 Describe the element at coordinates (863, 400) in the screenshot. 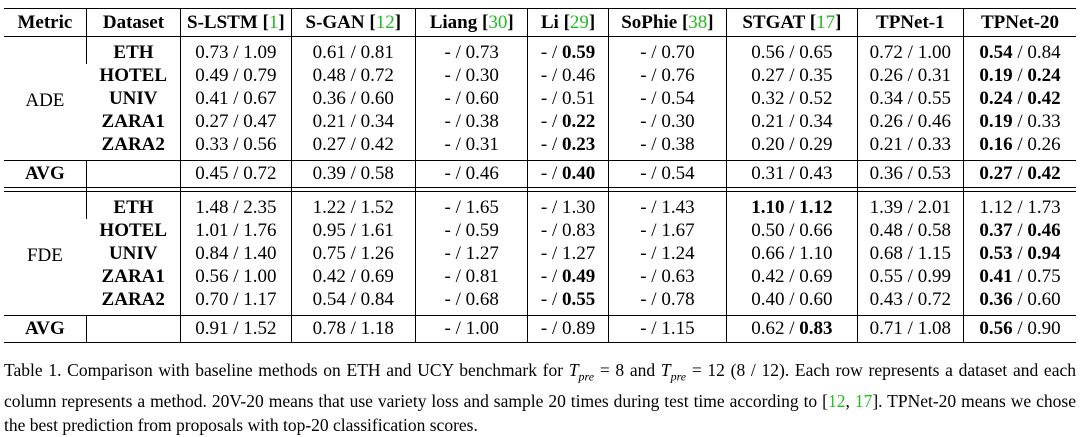

I see `caption-citation: 17` at that location.